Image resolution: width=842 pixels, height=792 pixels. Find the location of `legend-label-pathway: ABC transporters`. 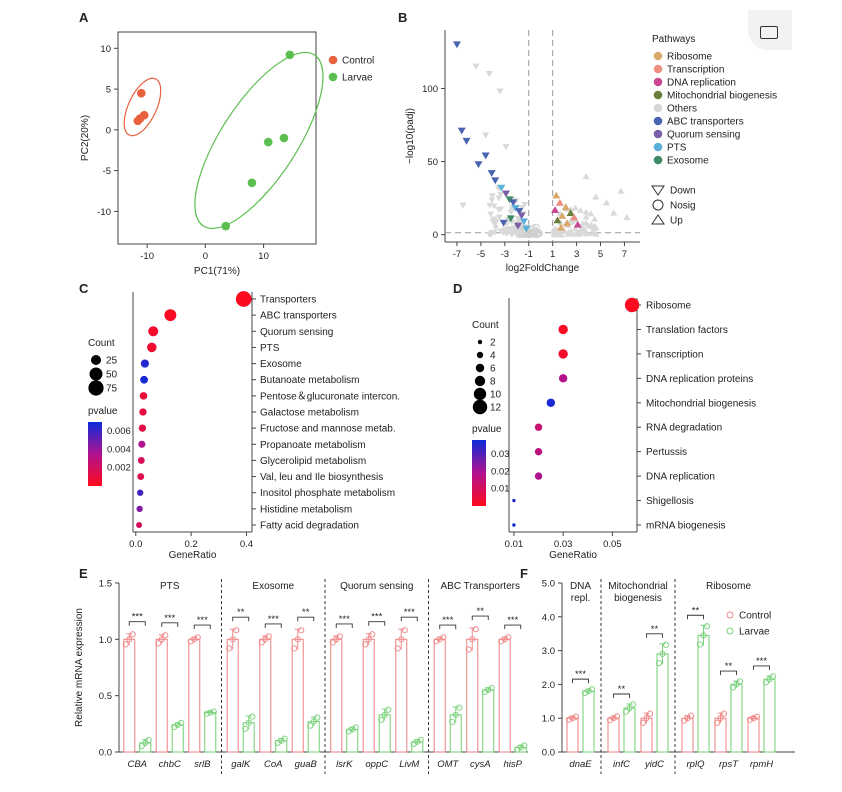

legend-label-pathway: ABC transporters is located at coordinates (705, 122).